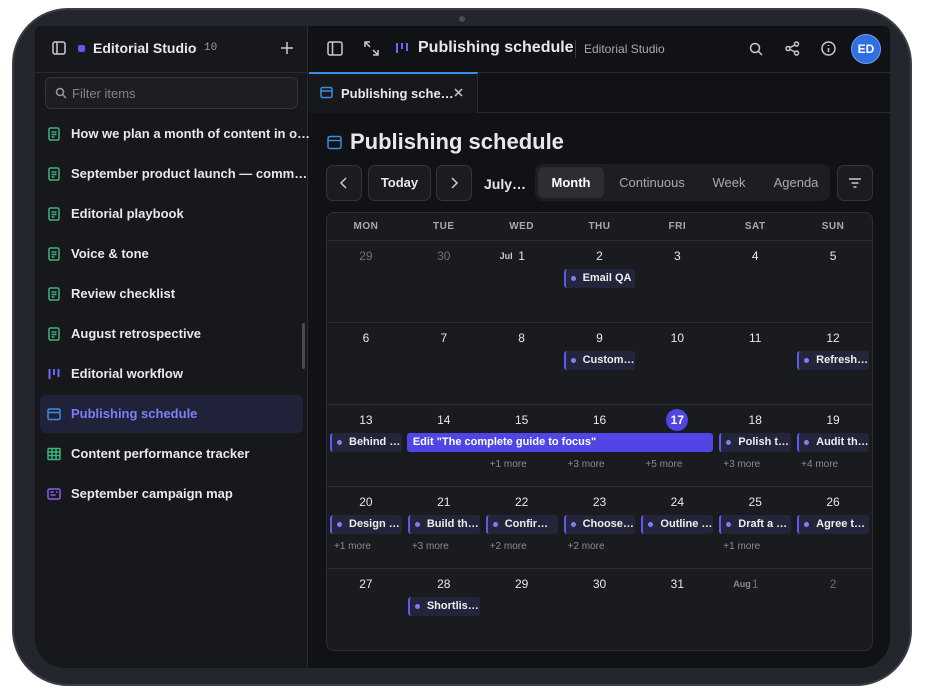  Describe the element at coordinates (652, 182) in the screenshot. I see `view-option: Continuous` at that location.